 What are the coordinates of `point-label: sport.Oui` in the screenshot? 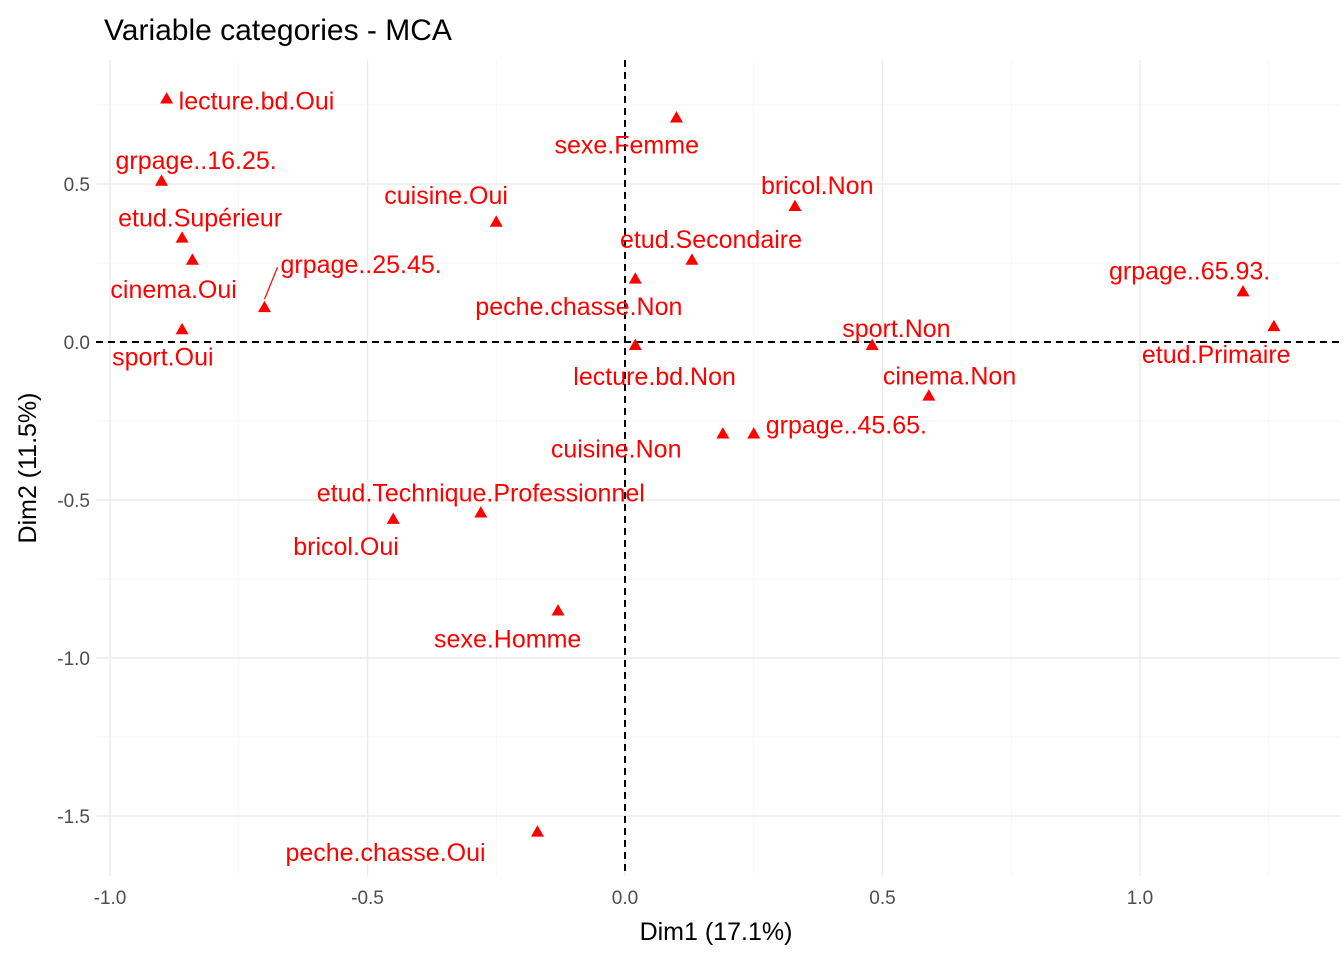 It's located at (162, 357).